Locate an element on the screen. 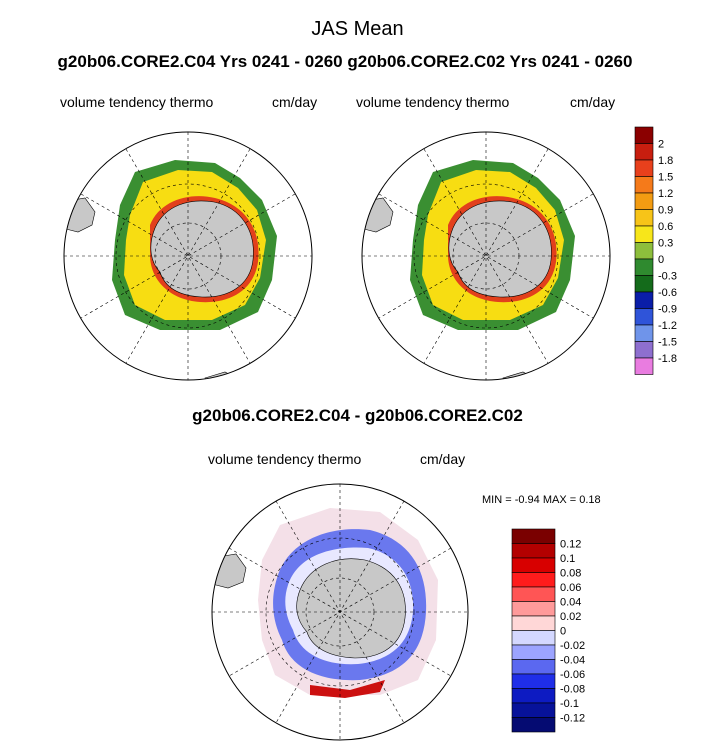  bottom-colorbar-tick-label: -0.08 is located at coordinates (572, 690).